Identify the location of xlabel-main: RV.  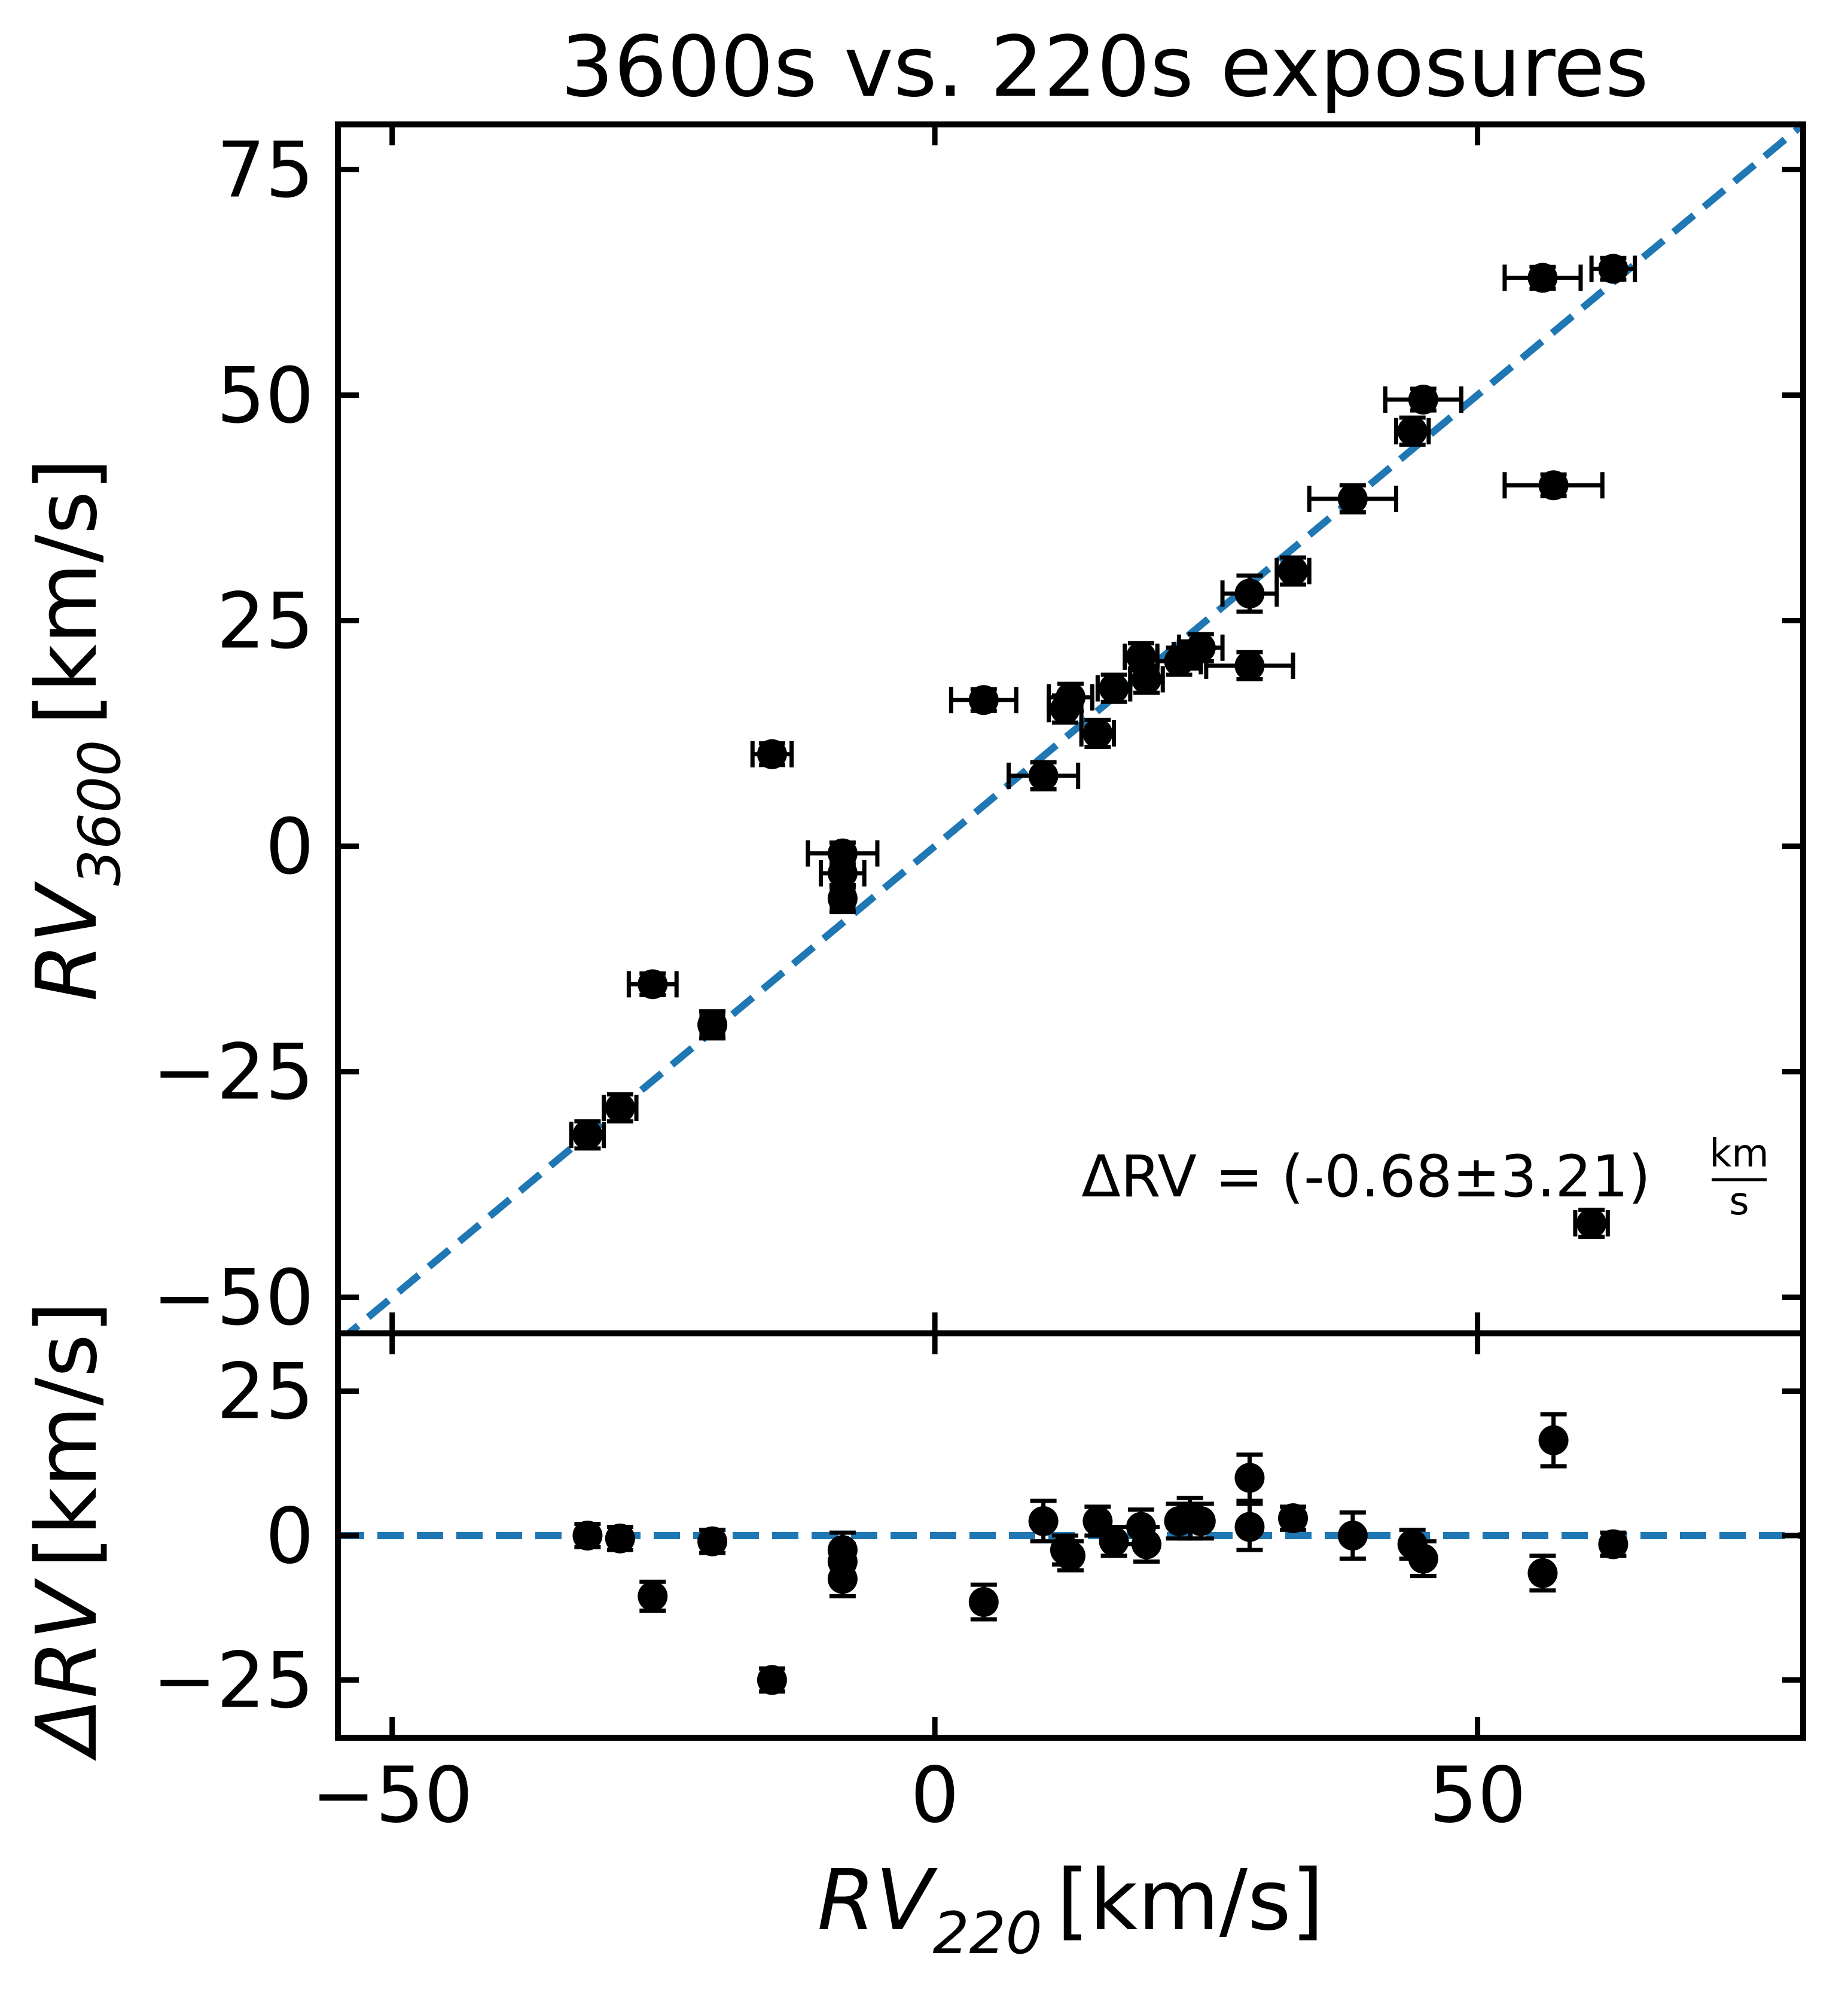
(877, 1901).